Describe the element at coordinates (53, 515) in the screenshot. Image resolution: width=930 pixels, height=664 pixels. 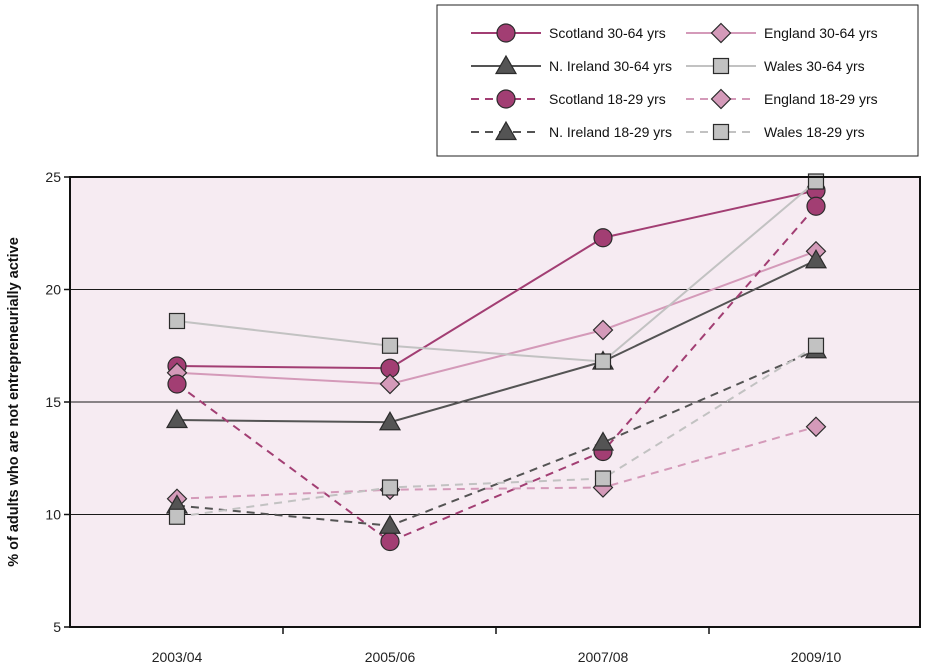
I see `y-tick-label: 10` at that location.